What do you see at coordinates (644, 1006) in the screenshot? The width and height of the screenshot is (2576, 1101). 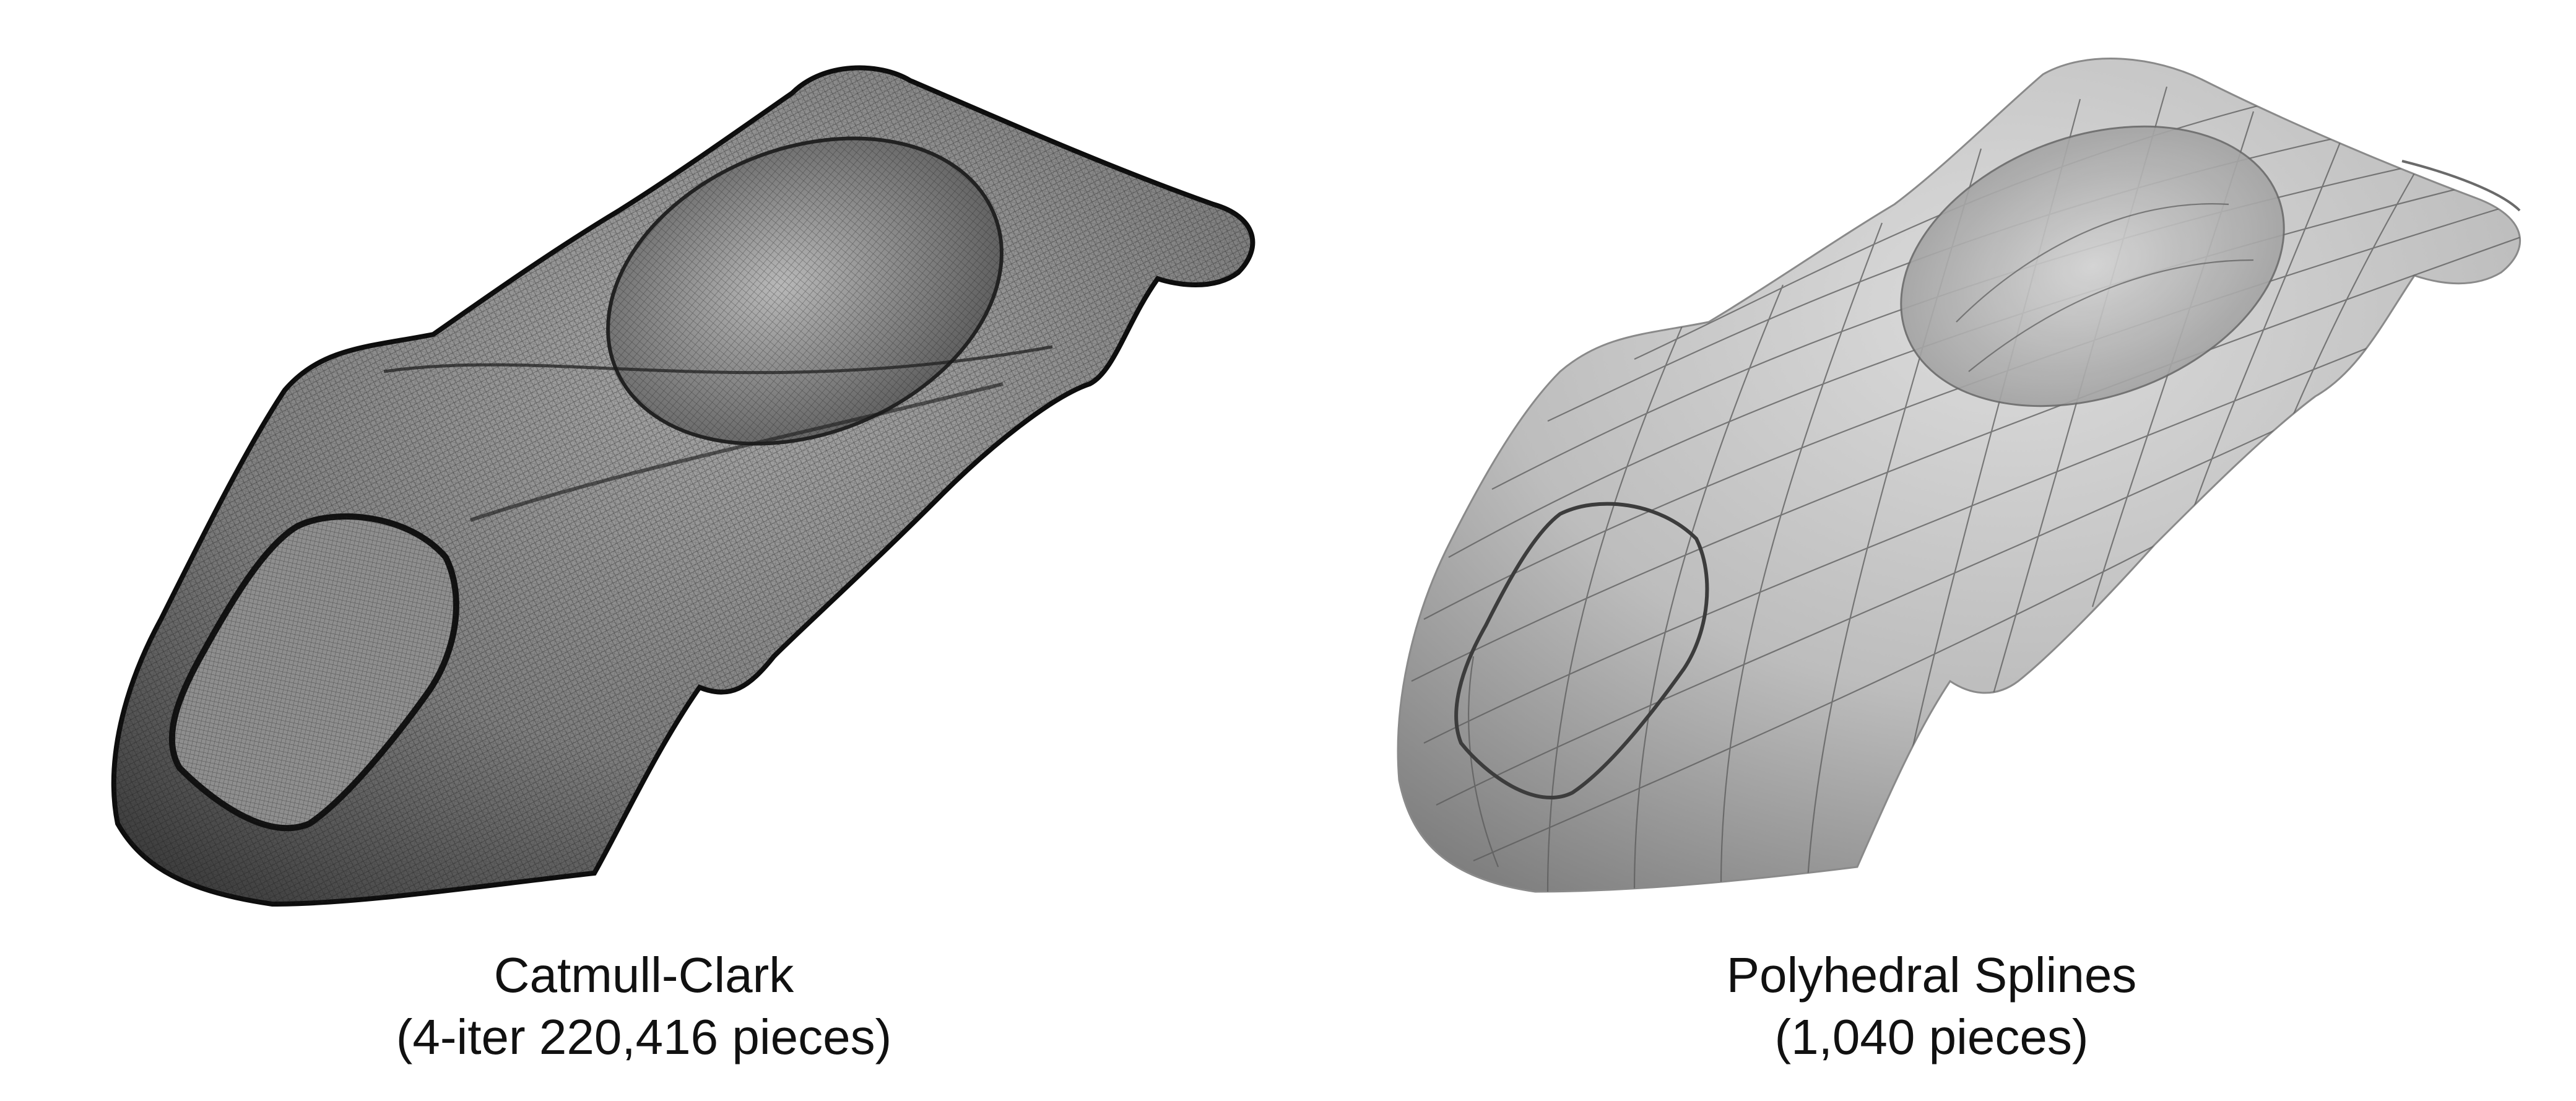 I see `catmull-clark-caption: Catmull-Clark (4-iter 220,416 pieces)` at bounding box center [644, 1006].